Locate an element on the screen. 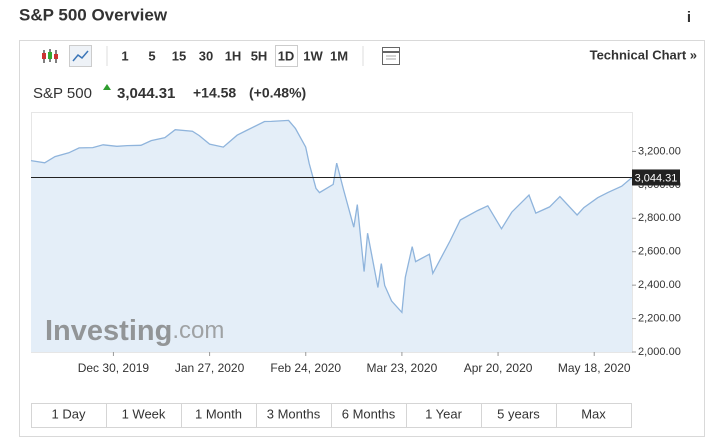 The height and width of the screenshot is (447, 720). y-tick-label: 2,000.00 is located at coordinates (659, 352).